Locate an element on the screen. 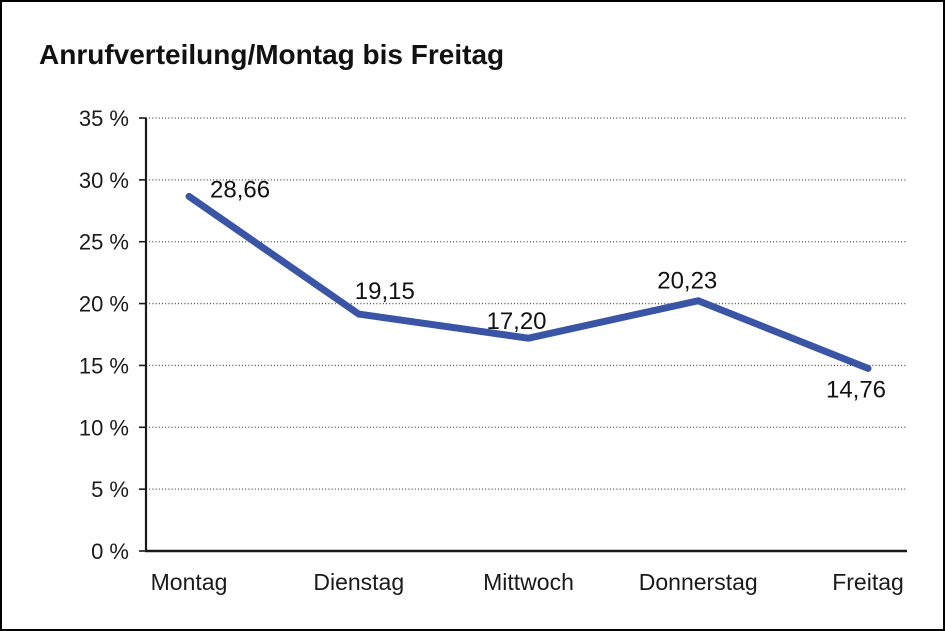 The width and height of the screenshot is (945, 631). y-tick-label: 35 % is located at coordinates (104, 118).